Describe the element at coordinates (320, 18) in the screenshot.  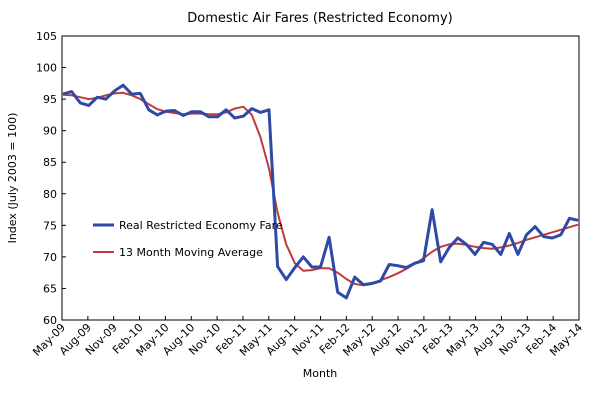
I see `chart-title: Domestic Air Fares (Restricted Economy)` at that location.